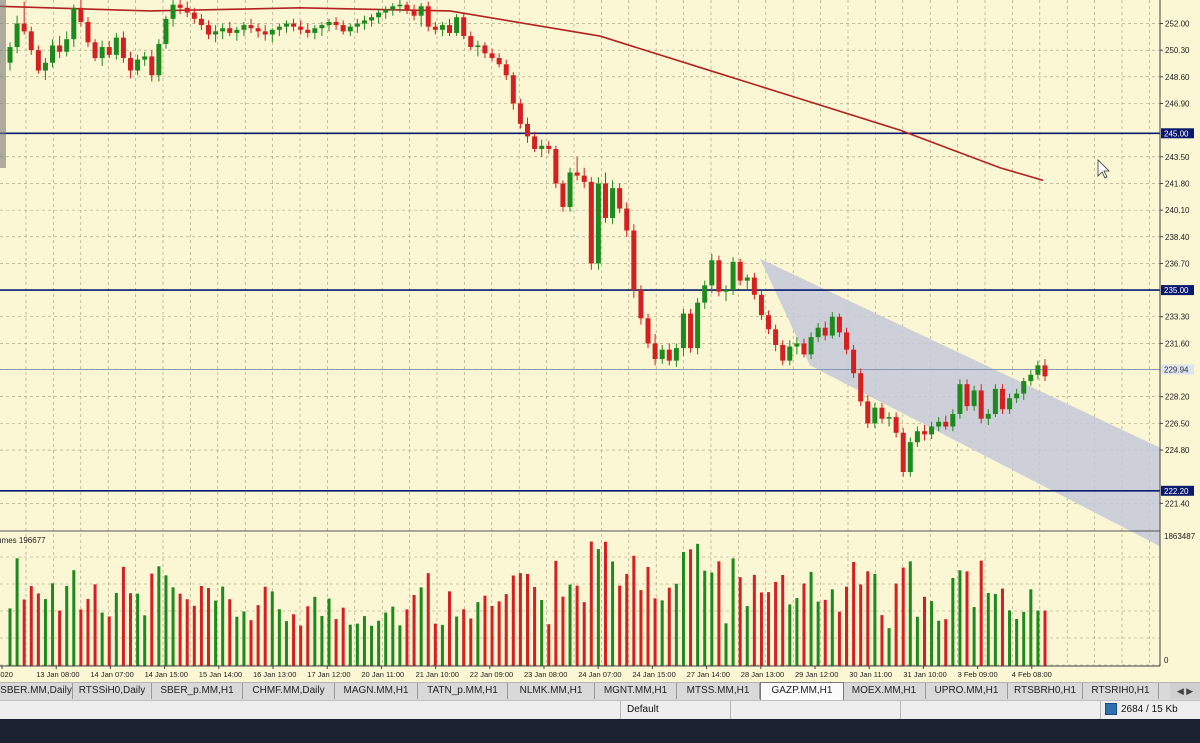 The height and width of the screenshot is (743, 1200). Describe the element at coordinates (289, 691) in the screenshot. I see `chart-tab-chmf-mm-daily: CHMF.MM,Daily` at that location.